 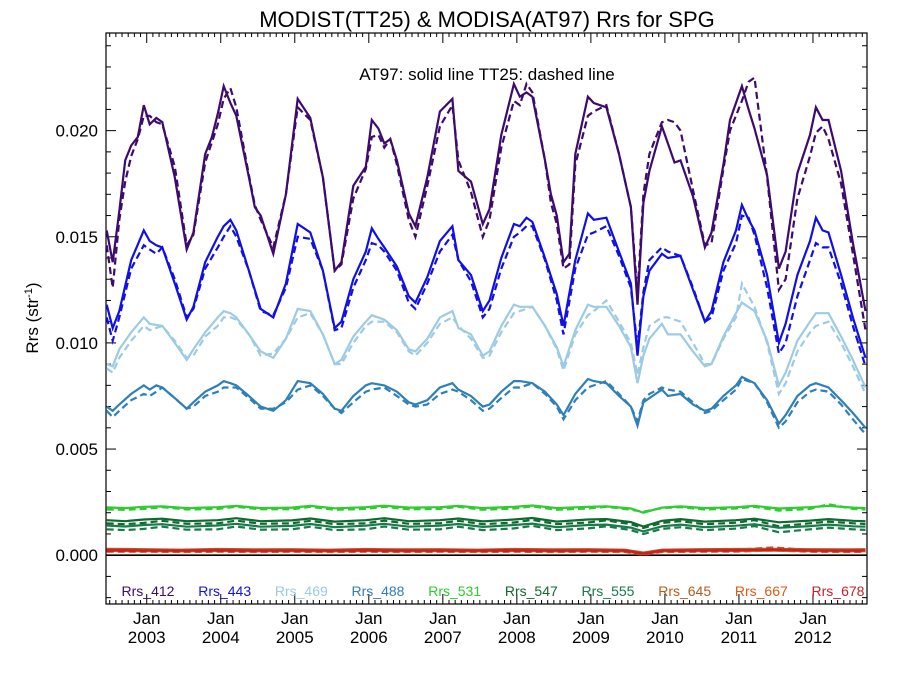 I want to click on x-tick-label-year: 2009, so click(x=591, y=637).